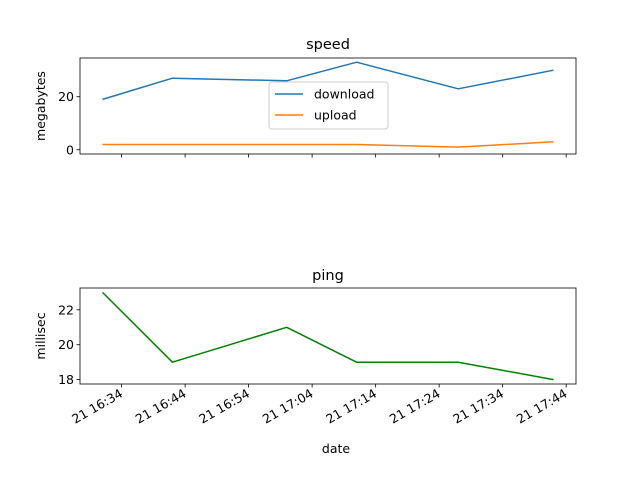 The height and width of the screenshot is (480, 640). What do you see at coordinates (224, 406) in the screenshot?
I see `x-tick-label: 21 16:54` at bounding box center [224, 406].